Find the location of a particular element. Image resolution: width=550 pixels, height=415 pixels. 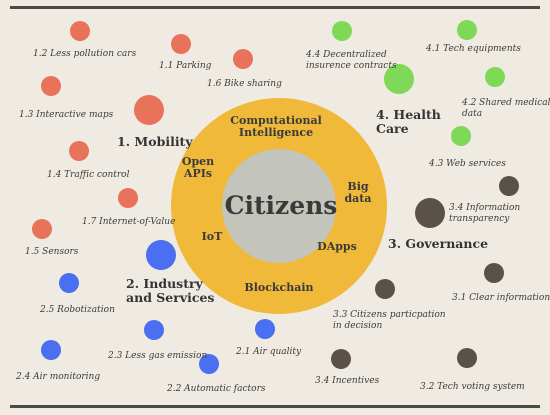

item-label: 1.3 Interactive maps is located at coordinates (66, 115).